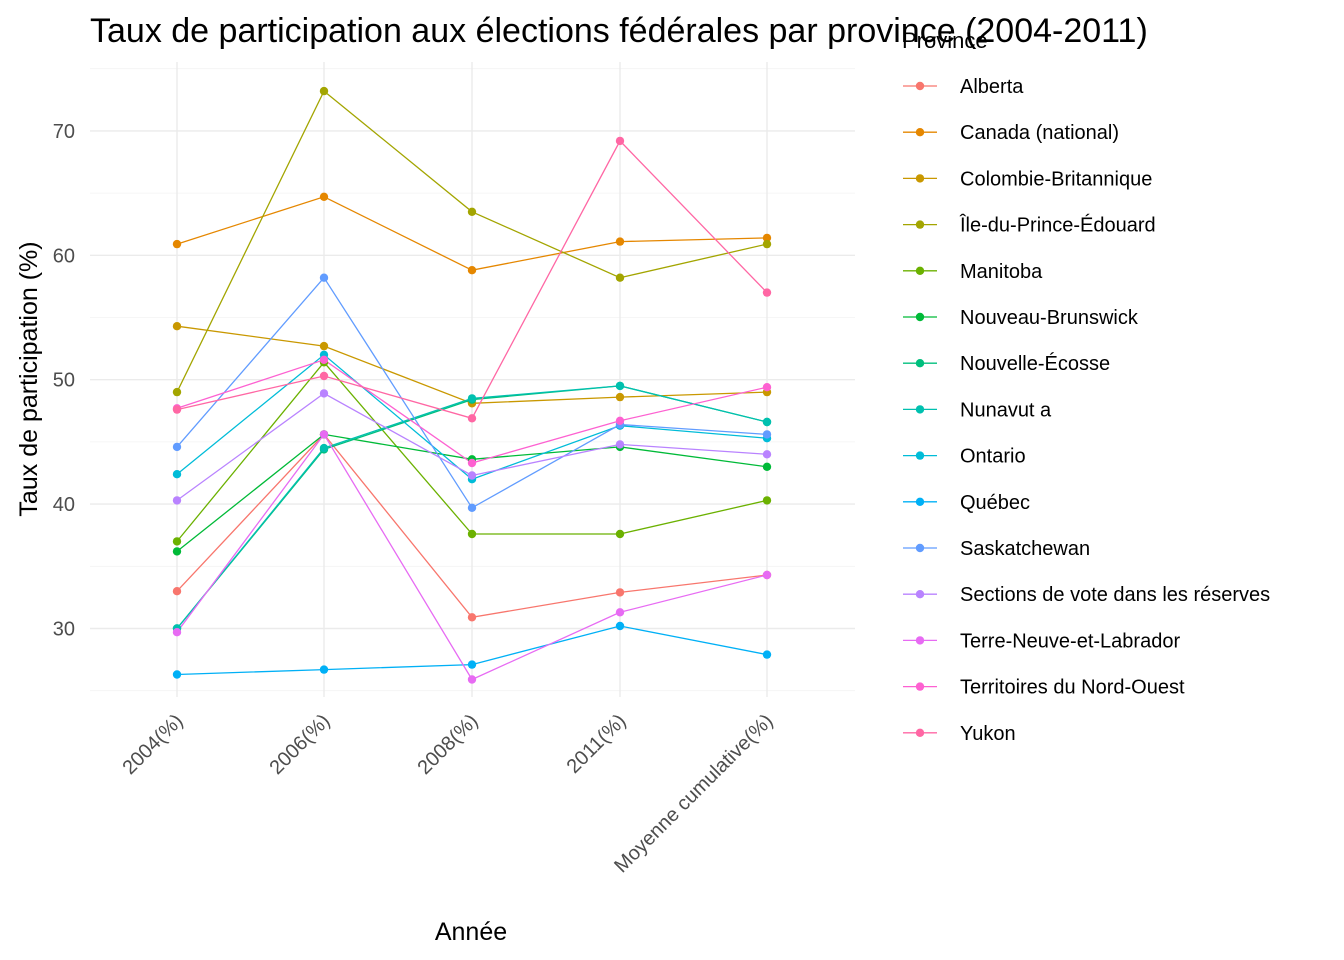  I want to click on legend-item: Colombie-Britannique, so click(1027, 179).